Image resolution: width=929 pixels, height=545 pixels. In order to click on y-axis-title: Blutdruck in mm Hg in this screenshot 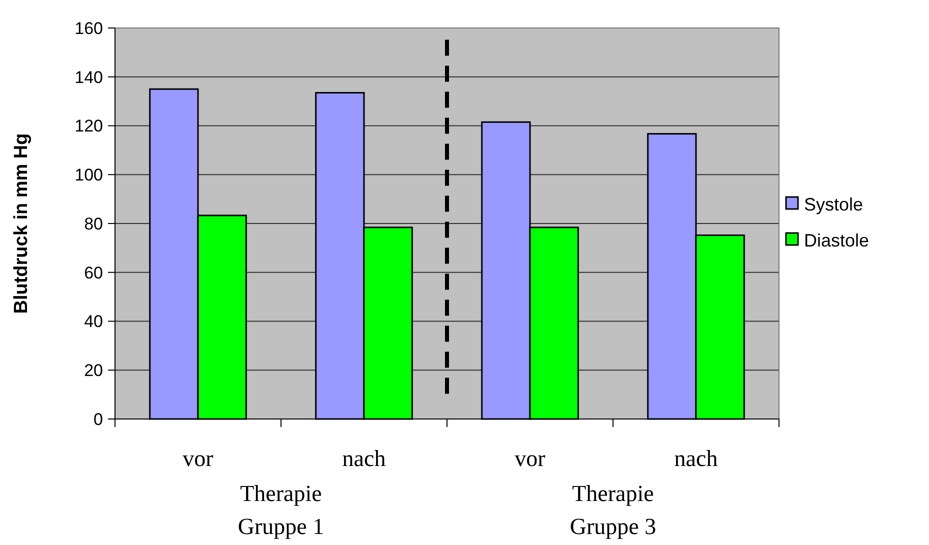, I will do `click(21, 223)`.